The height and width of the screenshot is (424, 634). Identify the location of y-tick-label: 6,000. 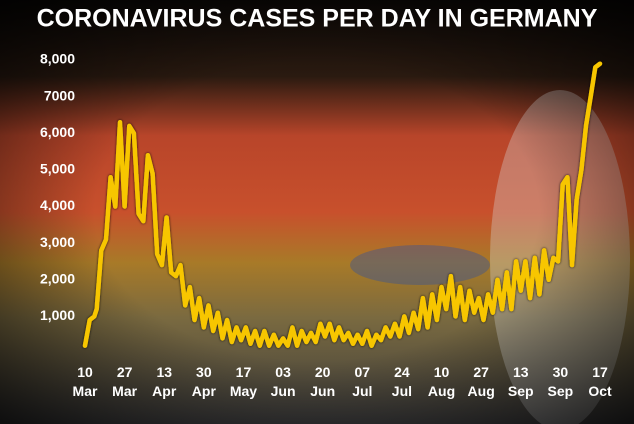
(57, 132).